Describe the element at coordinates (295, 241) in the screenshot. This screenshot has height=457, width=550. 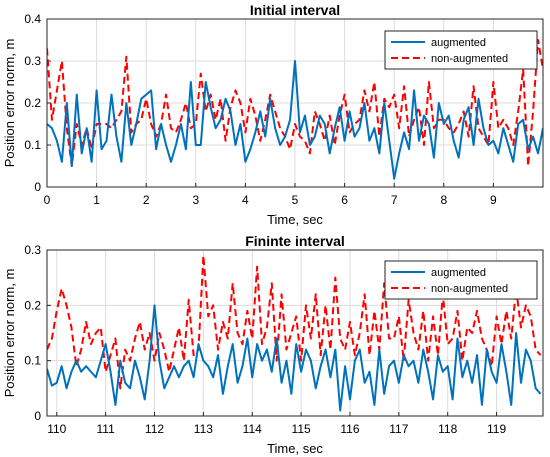
I see `chart-title: Fininte interval` at that location.